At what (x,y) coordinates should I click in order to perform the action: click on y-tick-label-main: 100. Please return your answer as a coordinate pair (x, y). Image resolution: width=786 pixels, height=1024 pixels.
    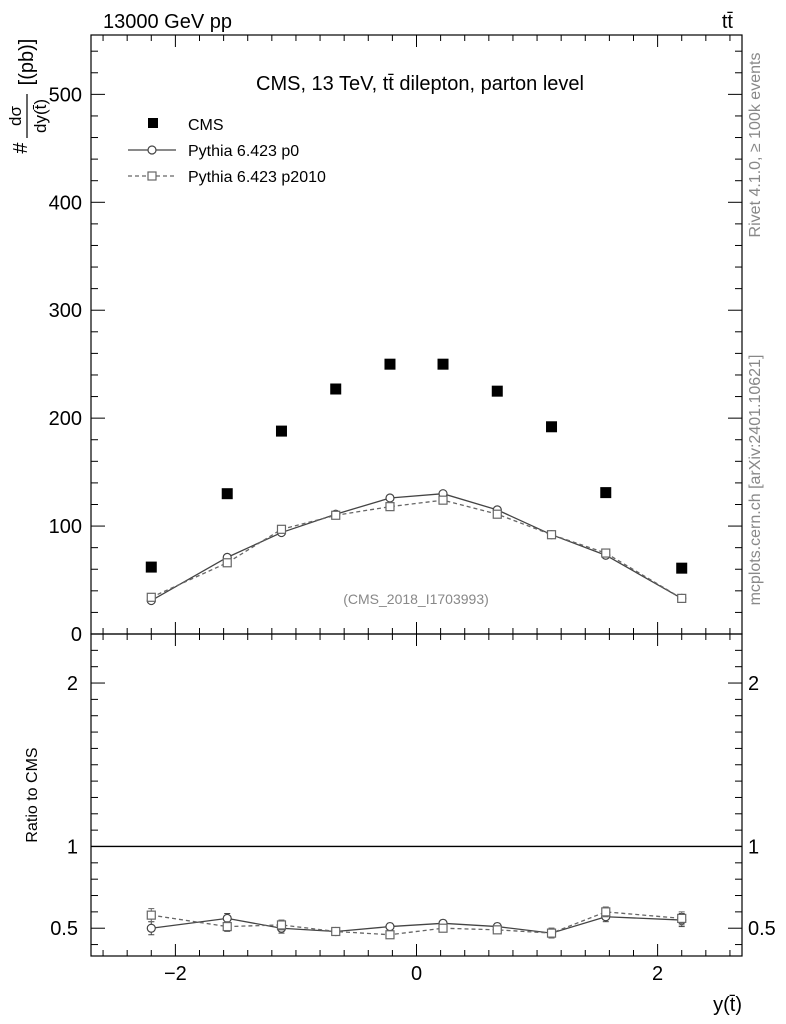
    Looking at the image, I should click on (65, 527).